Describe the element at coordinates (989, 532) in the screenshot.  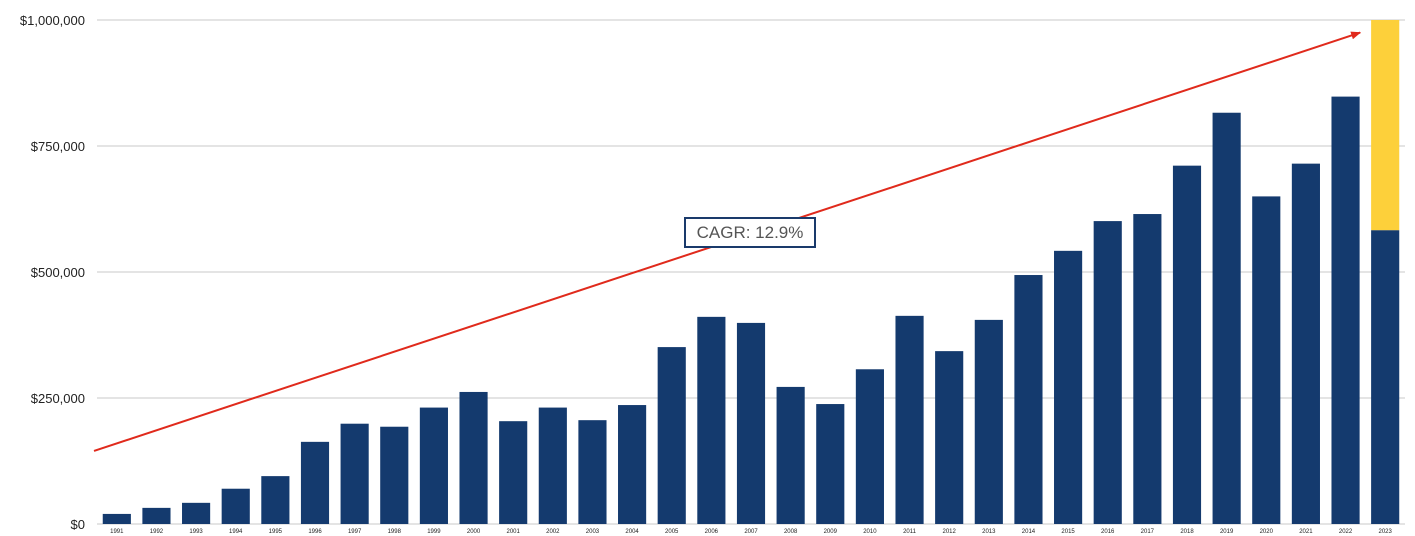
I see `x-tick-label: 2013` at that location.